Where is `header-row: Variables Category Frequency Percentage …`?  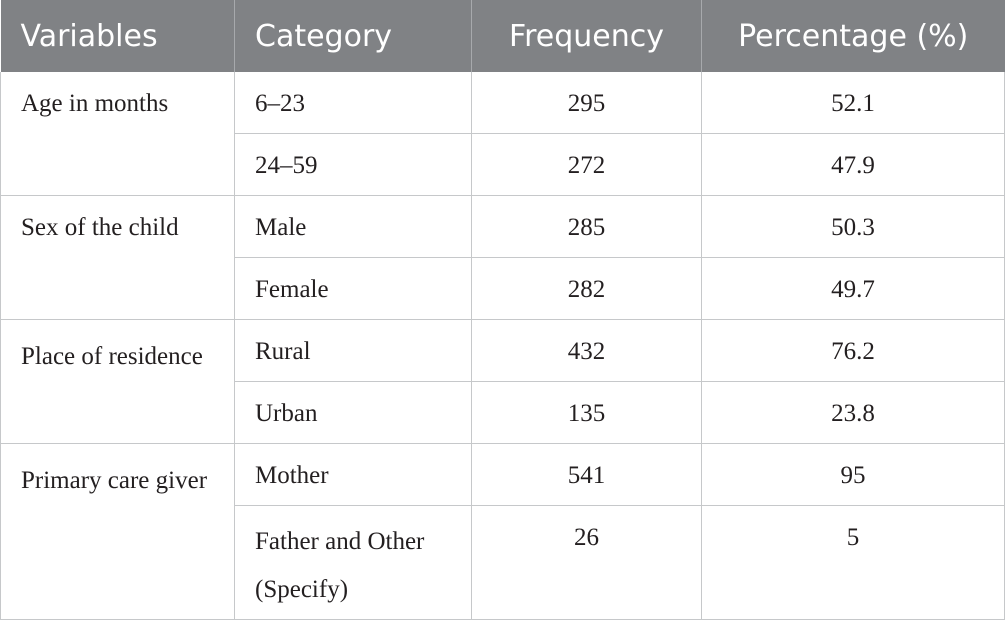
header-row: Variables Category Frequency Percentage … is located at coordinates (502, 36).